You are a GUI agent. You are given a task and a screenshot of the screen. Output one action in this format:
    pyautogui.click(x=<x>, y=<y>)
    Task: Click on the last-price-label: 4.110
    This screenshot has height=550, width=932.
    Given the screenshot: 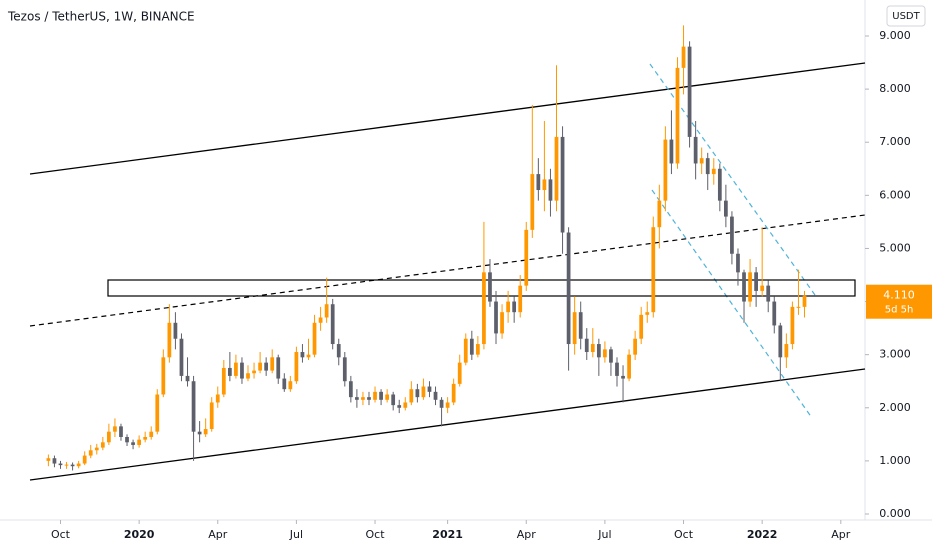 What is the action you would take?
    pyautogui.click(x=899, y=295)
    